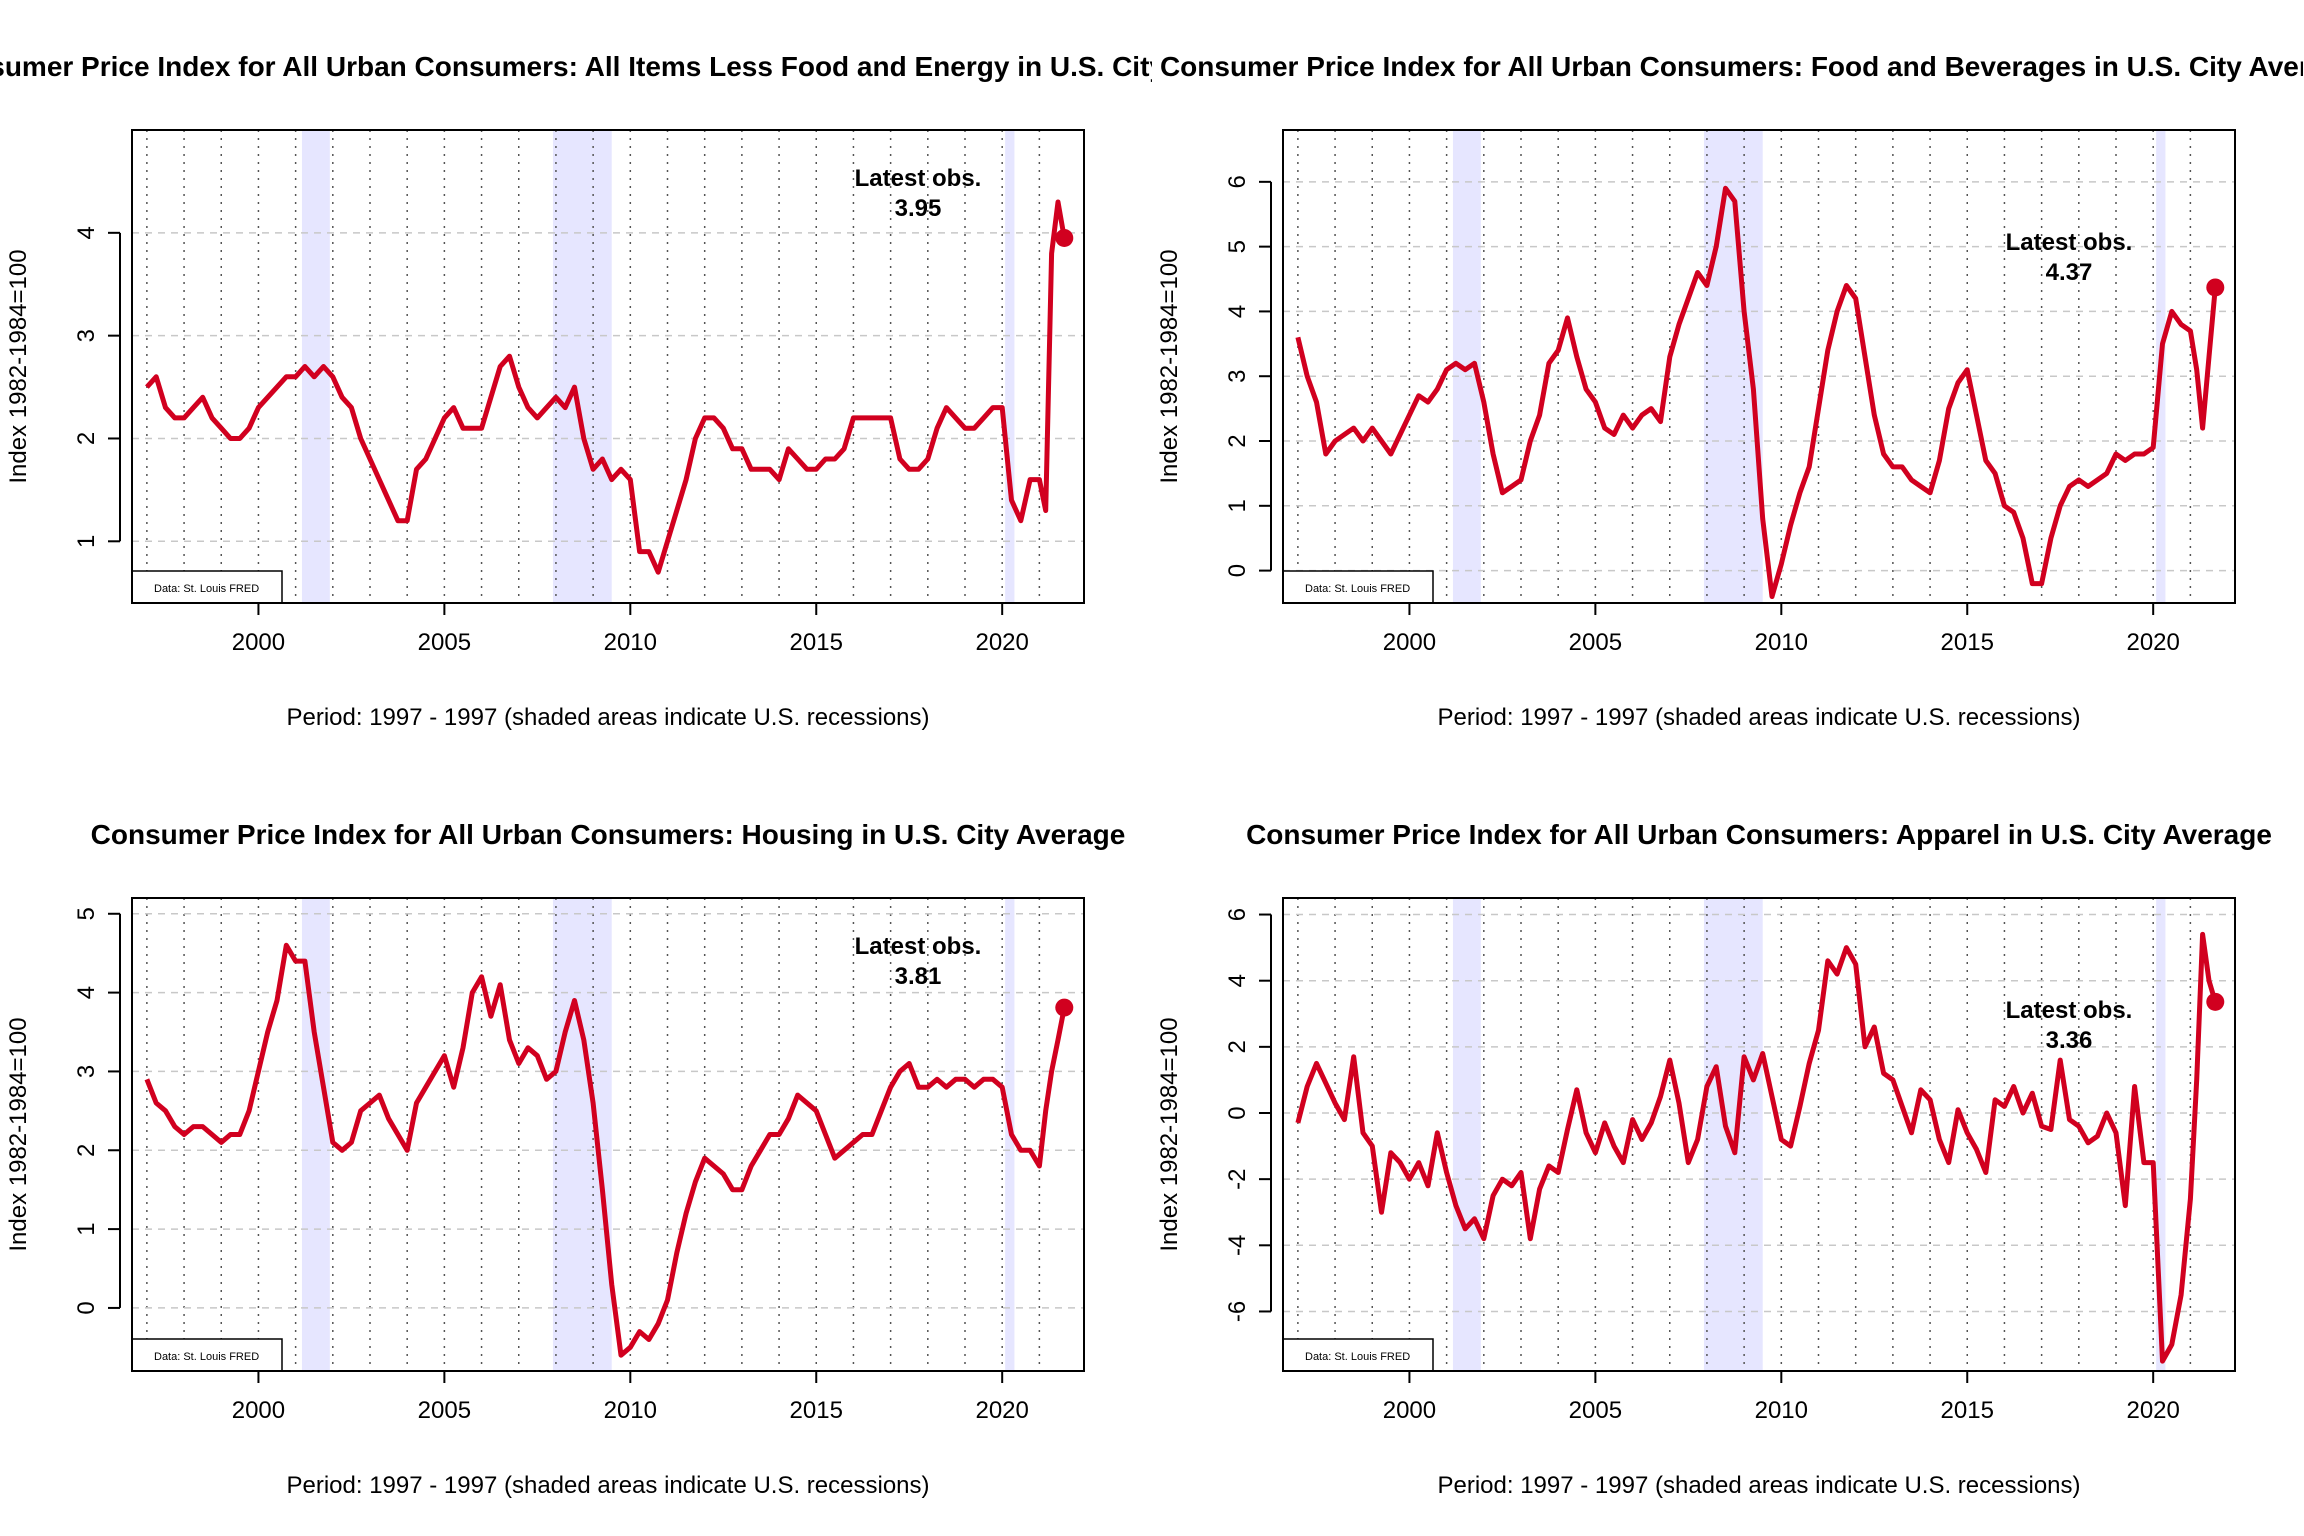 The height and width of the screenshot is (1536, 2304). I want to click on latest-obs-annotation: Latest obs. 3.36, so click(2069, 1025).